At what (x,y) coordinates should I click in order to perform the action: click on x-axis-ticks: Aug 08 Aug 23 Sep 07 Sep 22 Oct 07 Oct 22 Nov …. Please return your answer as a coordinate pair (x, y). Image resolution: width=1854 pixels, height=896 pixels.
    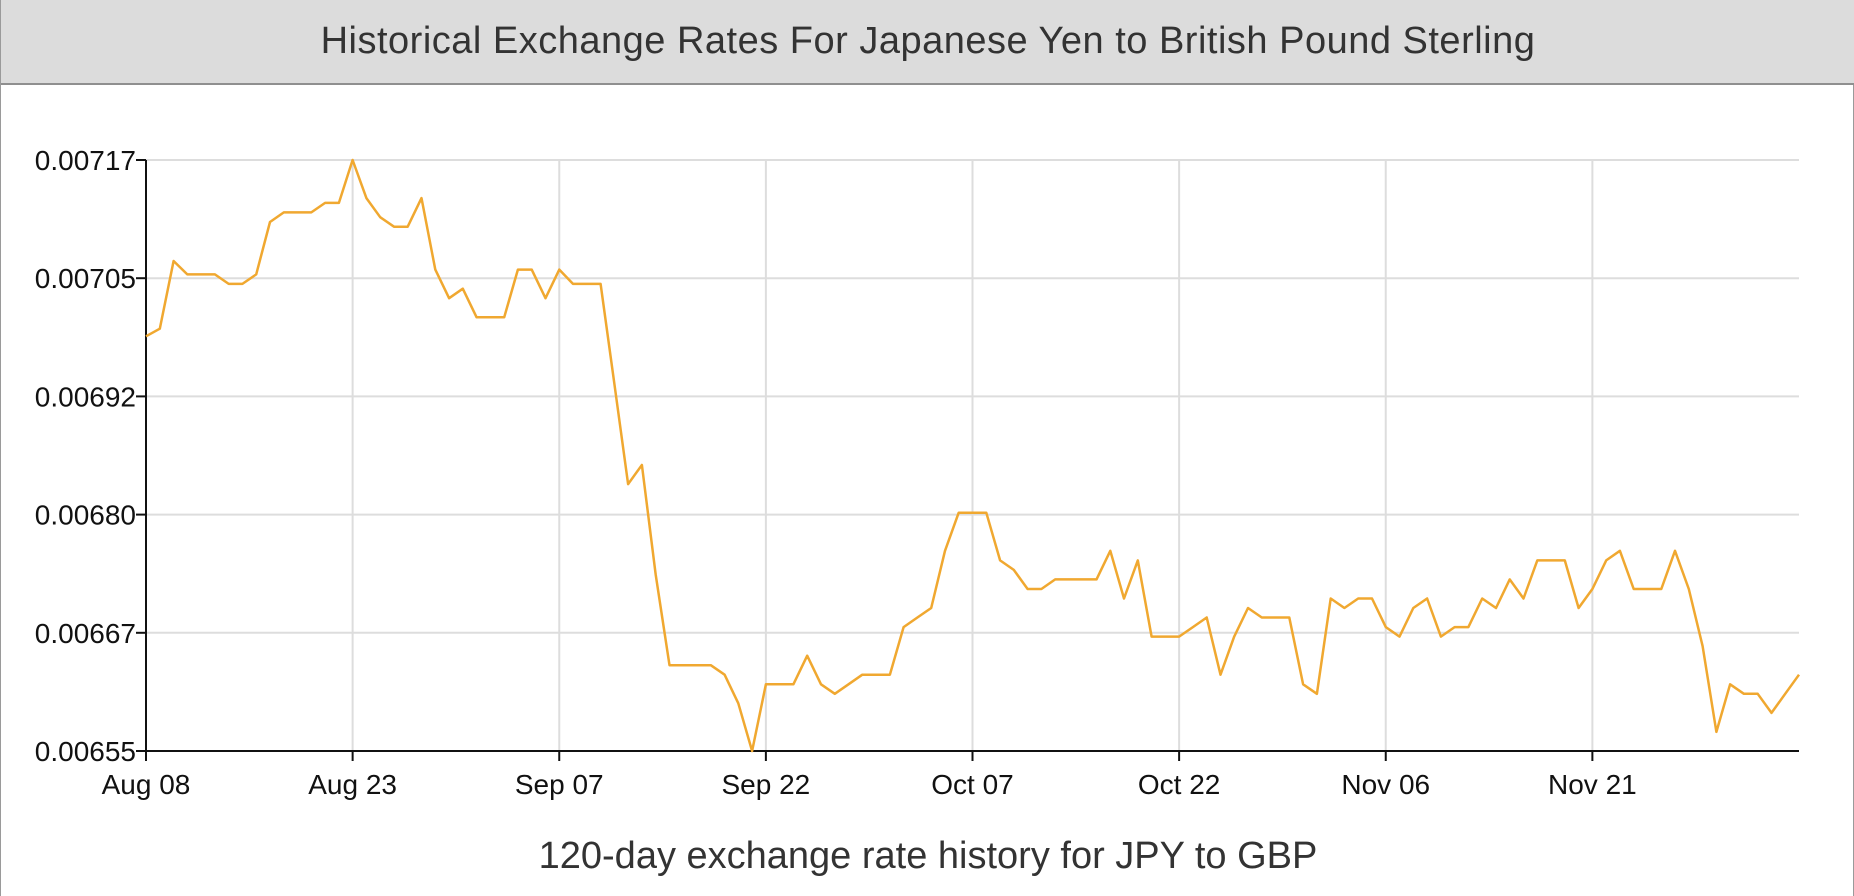
    Looking at the image, I should click on (869, 775).